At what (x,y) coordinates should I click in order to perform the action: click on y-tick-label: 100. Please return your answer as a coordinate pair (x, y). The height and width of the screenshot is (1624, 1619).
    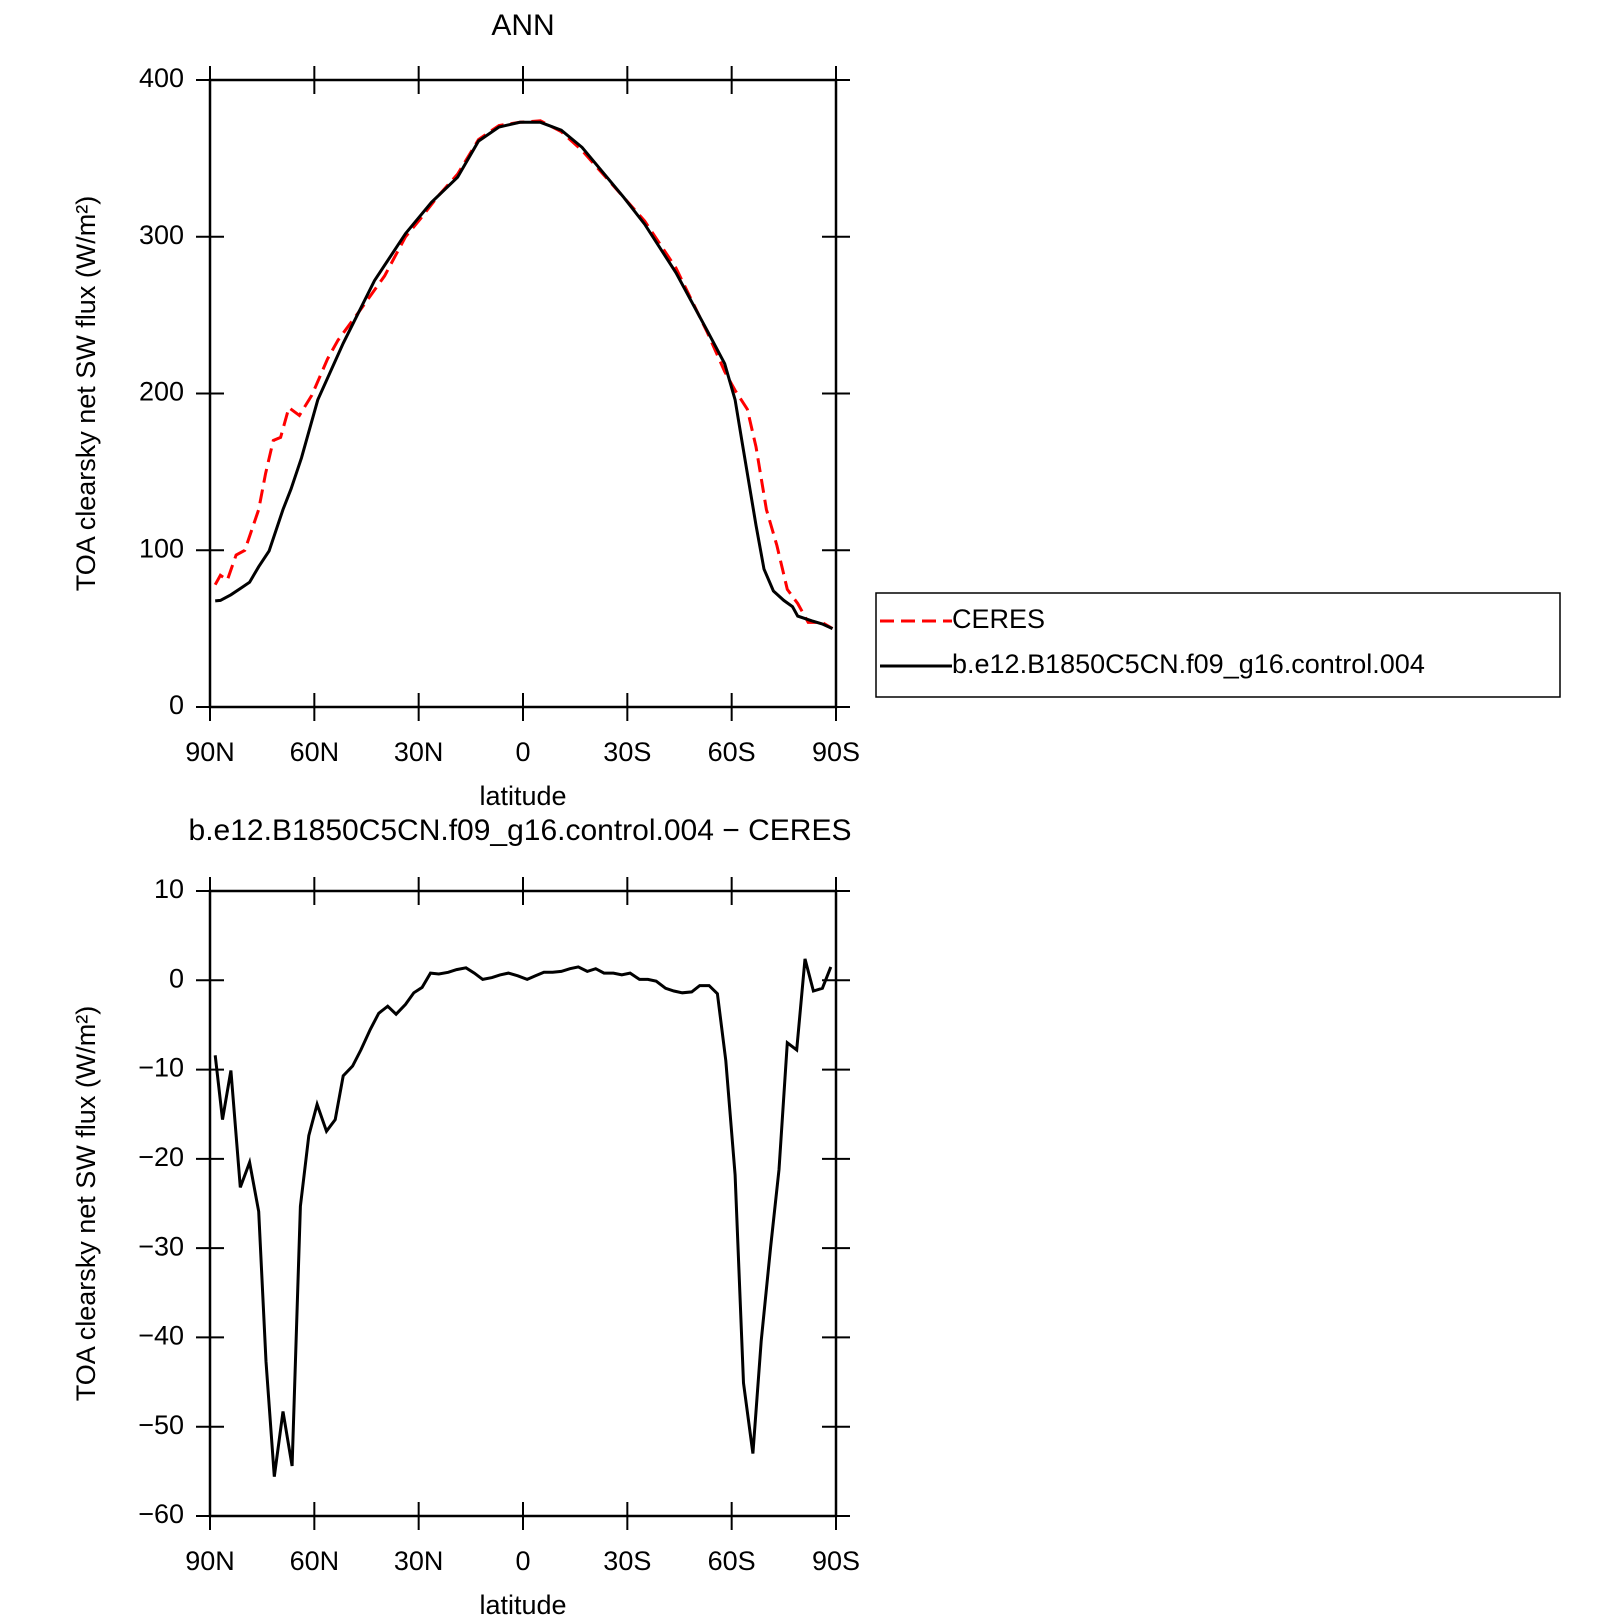
    Looking at the image, I should click on (161, 548).